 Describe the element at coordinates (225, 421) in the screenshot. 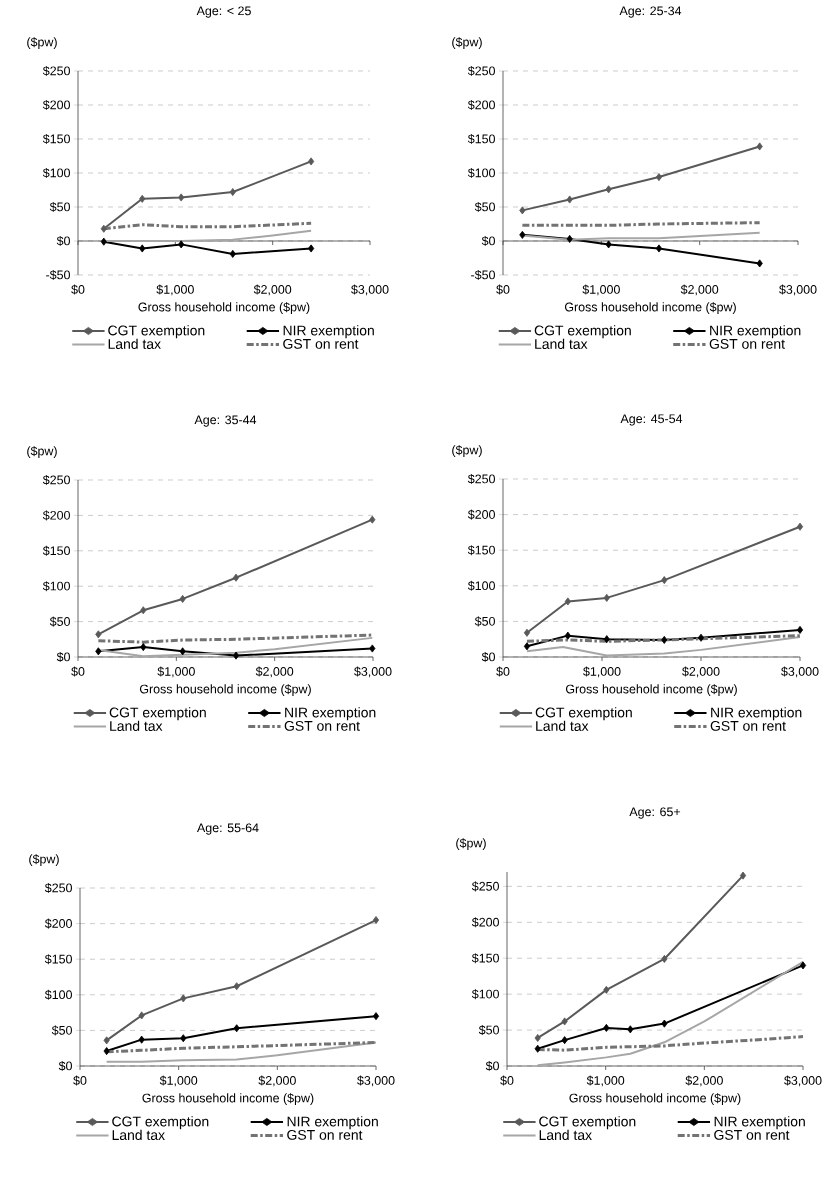

I see `chart-title: Age: 35-44` at that location.